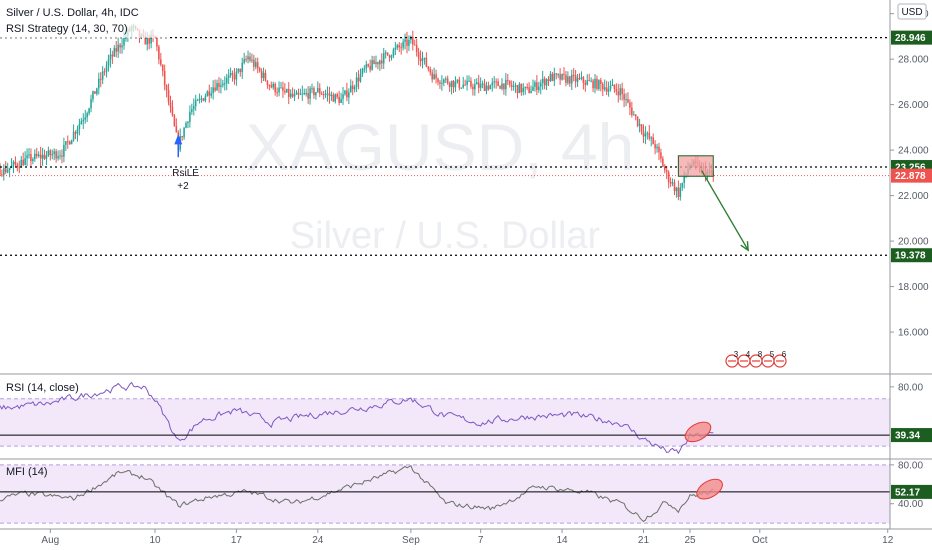  I want to click on currency-badge, so click(912, 11).